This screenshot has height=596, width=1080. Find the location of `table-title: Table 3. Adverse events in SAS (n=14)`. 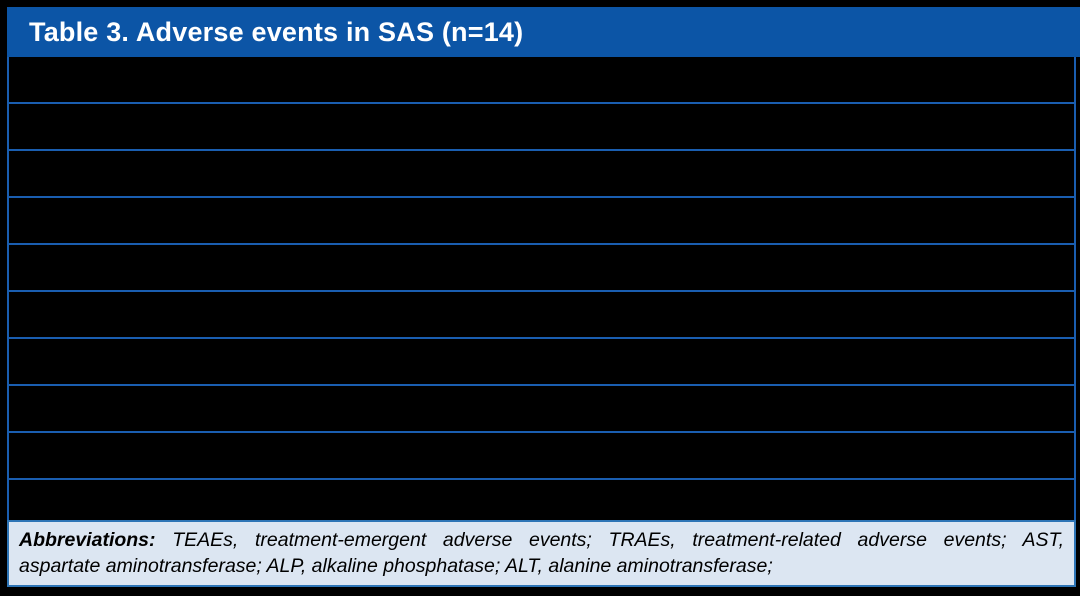

table-title: Table 3. Adverse events in SAS (n=14) is located at coordinates (276, 31).